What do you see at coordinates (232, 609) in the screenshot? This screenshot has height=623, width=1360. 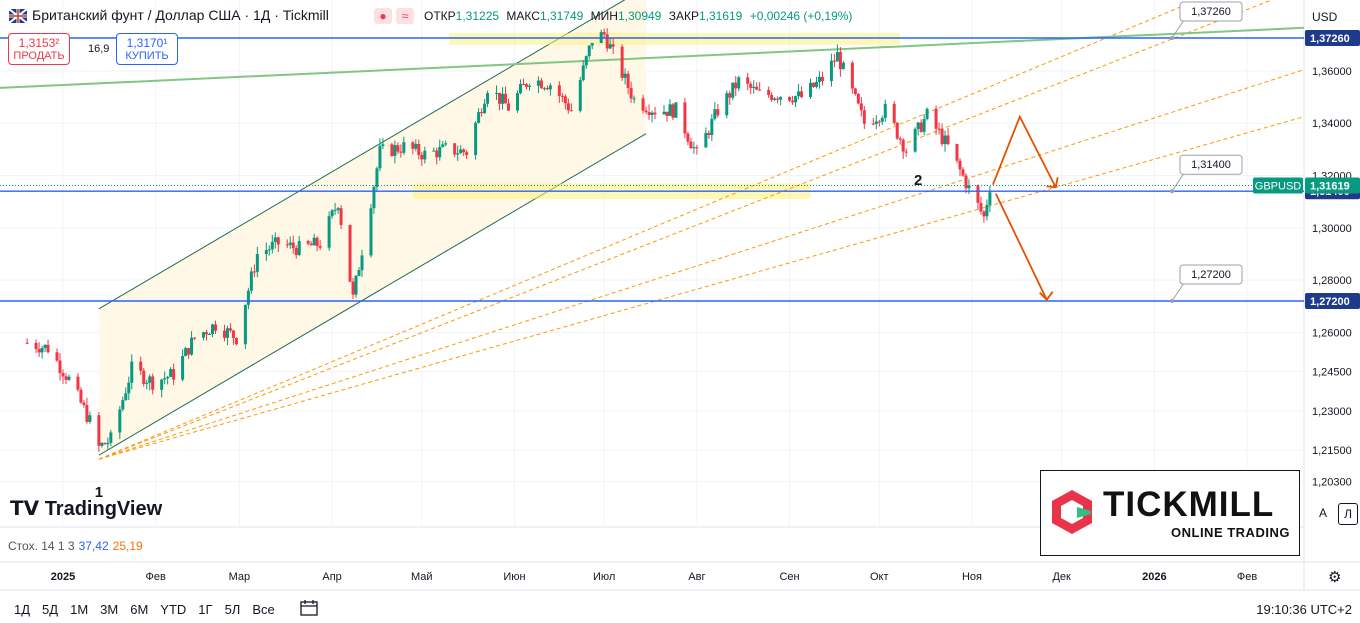 I see `timeframe-5y: 5Л` at bounding box center [232, 609].